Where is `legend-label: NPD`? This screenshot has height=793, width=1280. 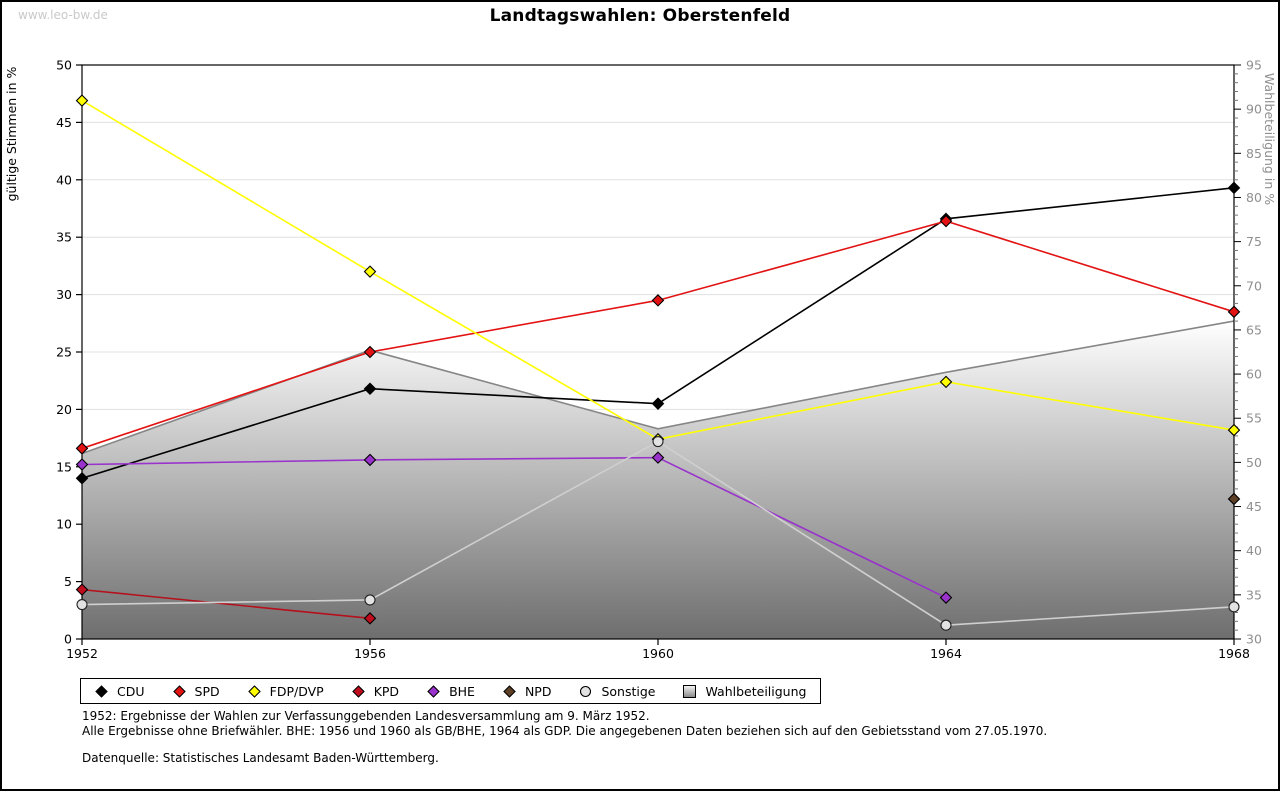 legend-label: NPD is located at coordinates (538, 691).